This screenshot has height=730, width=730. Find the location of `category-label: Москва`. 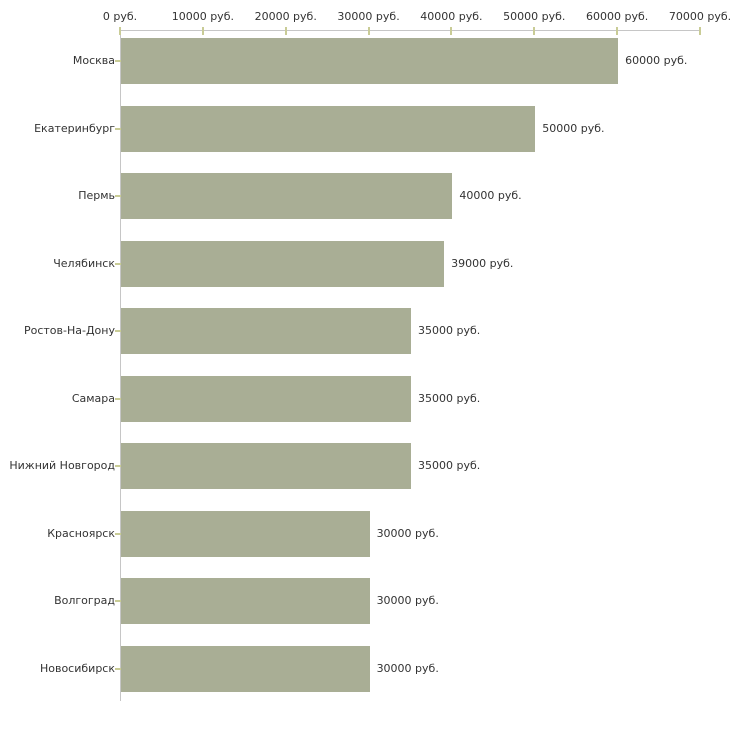

category-label: Москва is located at coordinates (93, 60).